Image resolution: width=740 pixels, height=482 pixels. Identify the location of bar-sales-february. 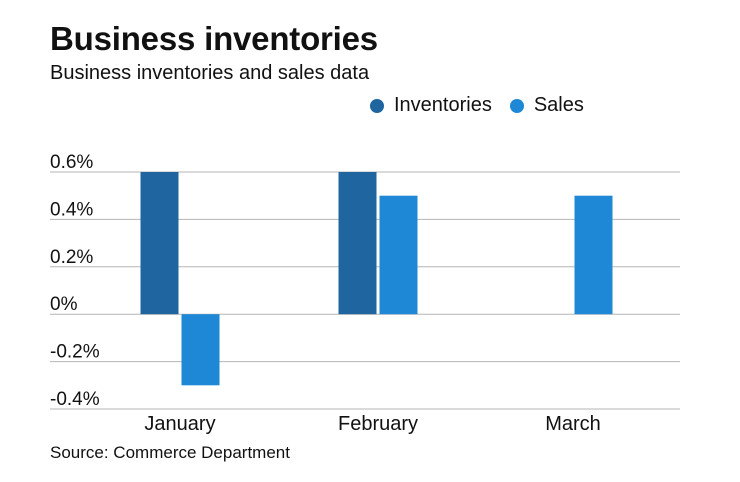
(398, 255).